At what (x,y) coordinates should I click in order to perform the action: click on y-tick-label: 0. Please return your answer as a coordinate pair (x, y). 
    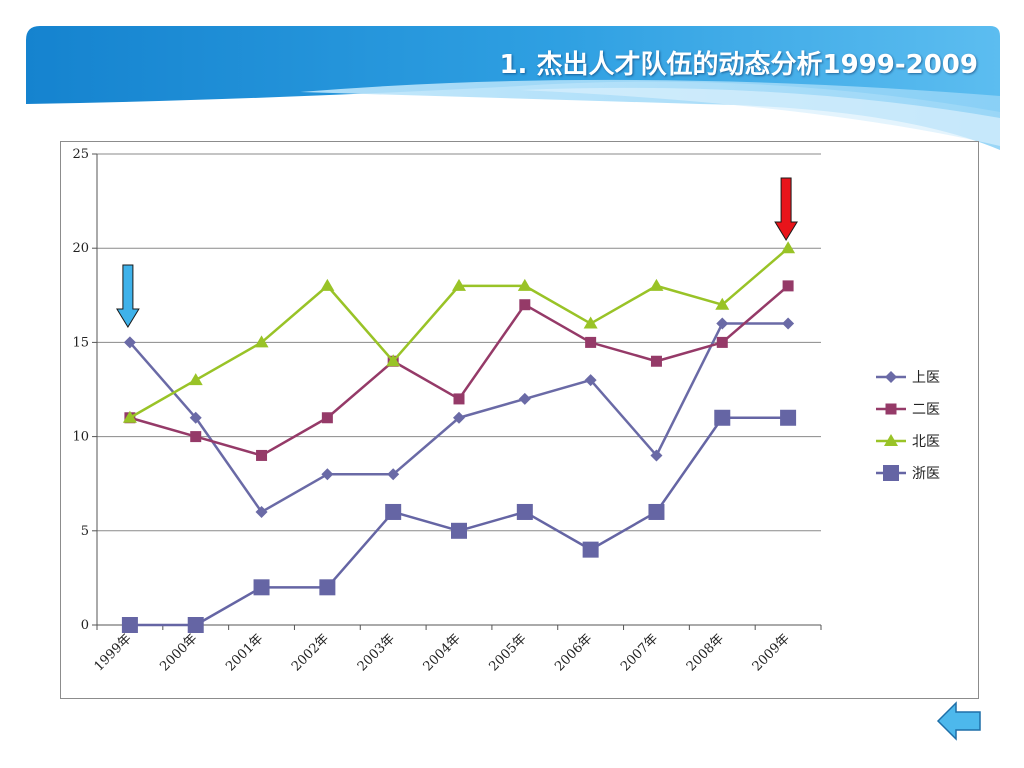
    Looking at the image, I should click on (85, 625).